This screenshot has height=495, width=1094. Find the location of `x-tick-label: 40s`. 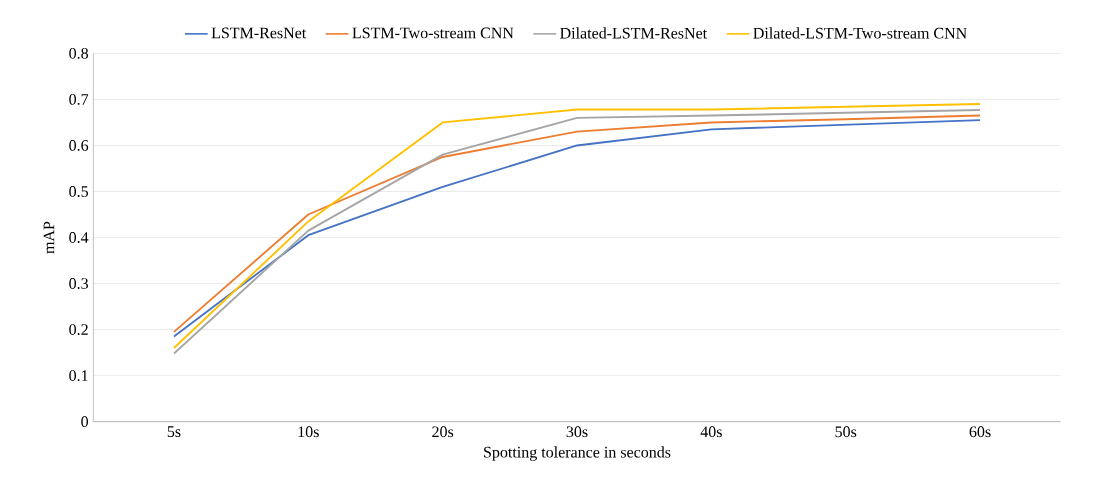

x-tick-label: 40s is located at coordinates (711, 432).